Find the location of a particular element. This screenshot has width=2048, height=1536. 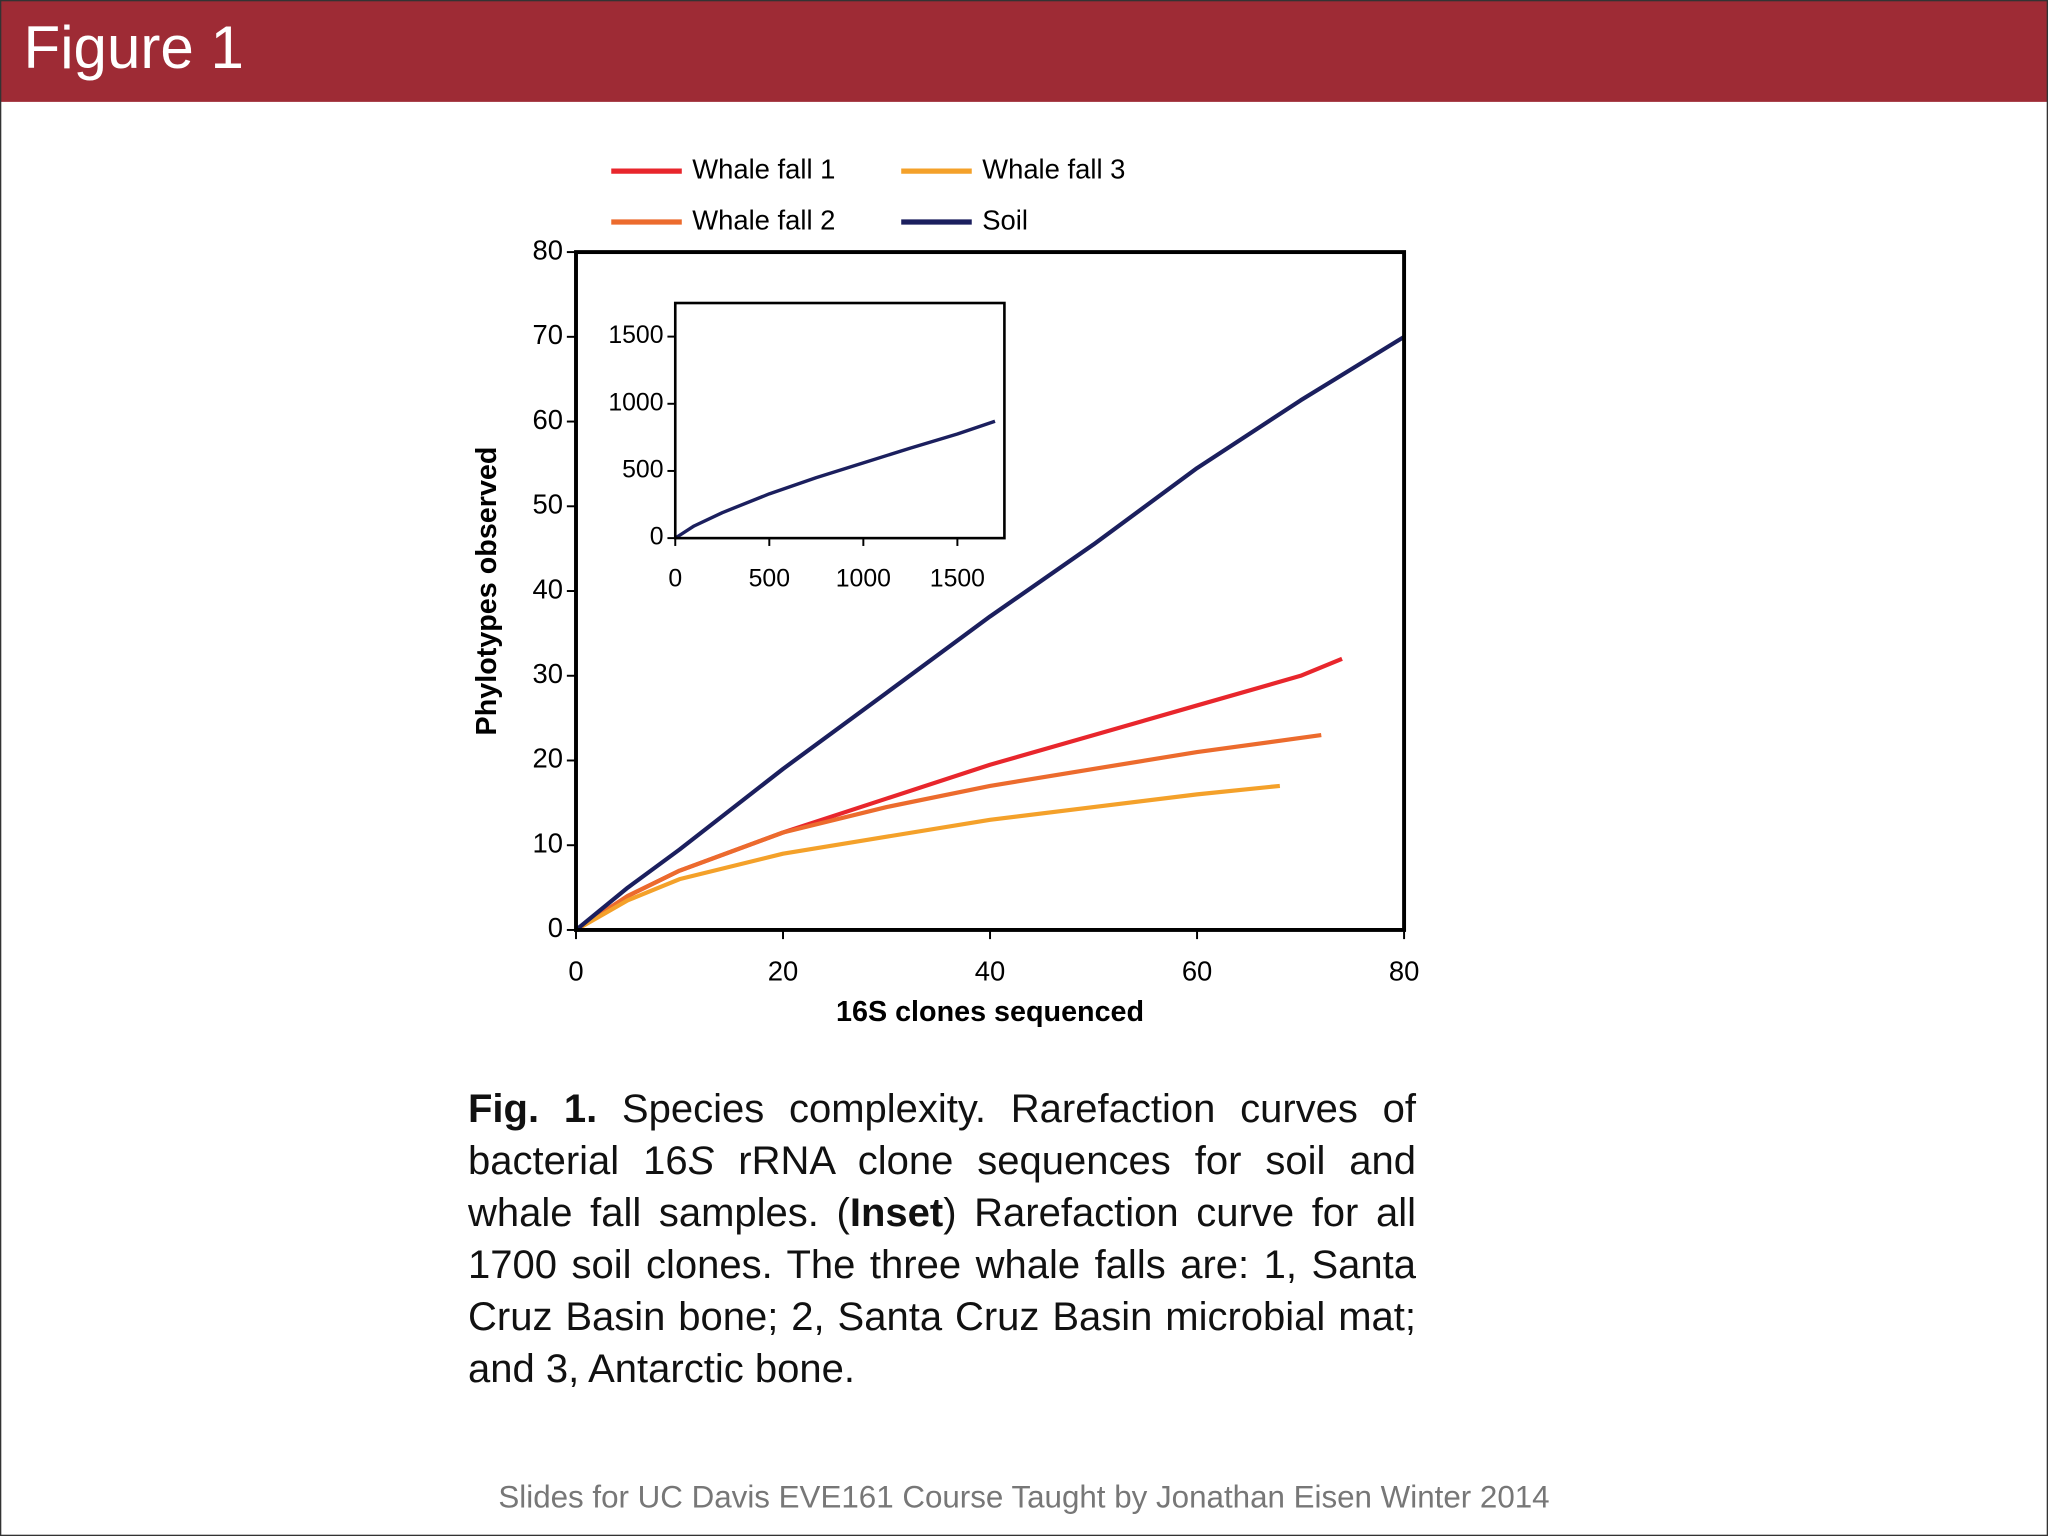

y-tick-label: 50 is located at coordinates (547, 504).